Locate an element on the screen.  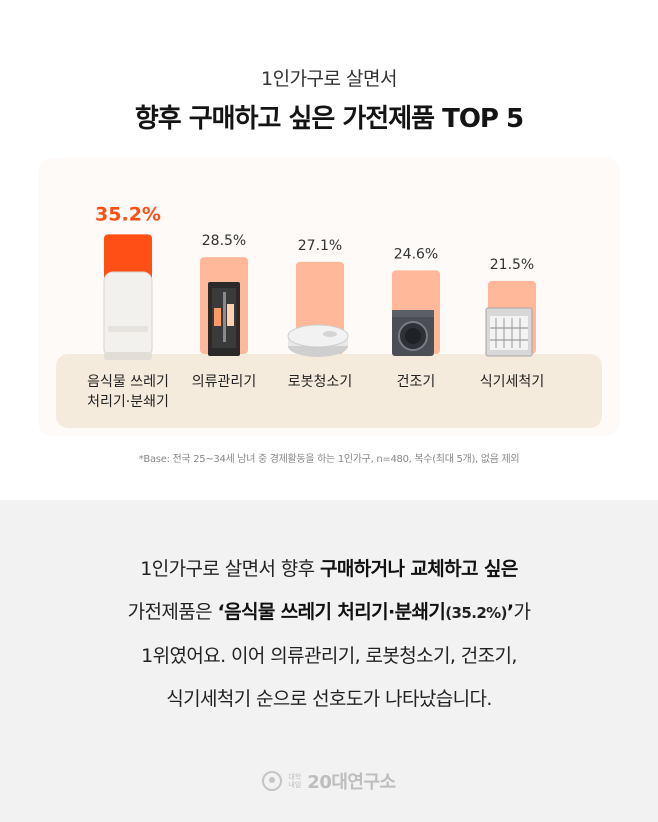
label-band is located at coordinates (329, 391).